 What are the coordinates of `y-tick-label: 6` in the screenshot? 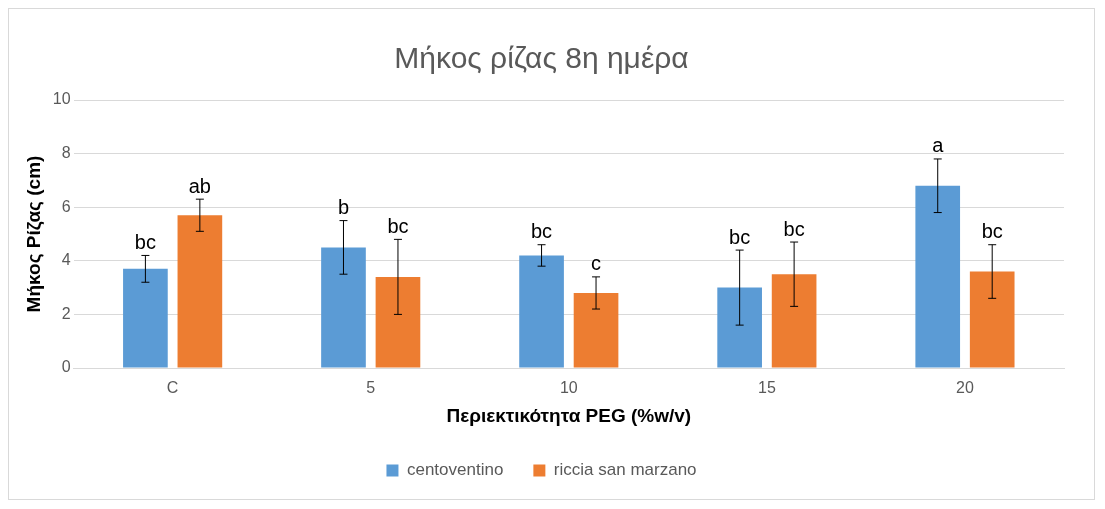 It's located at (66, 206).